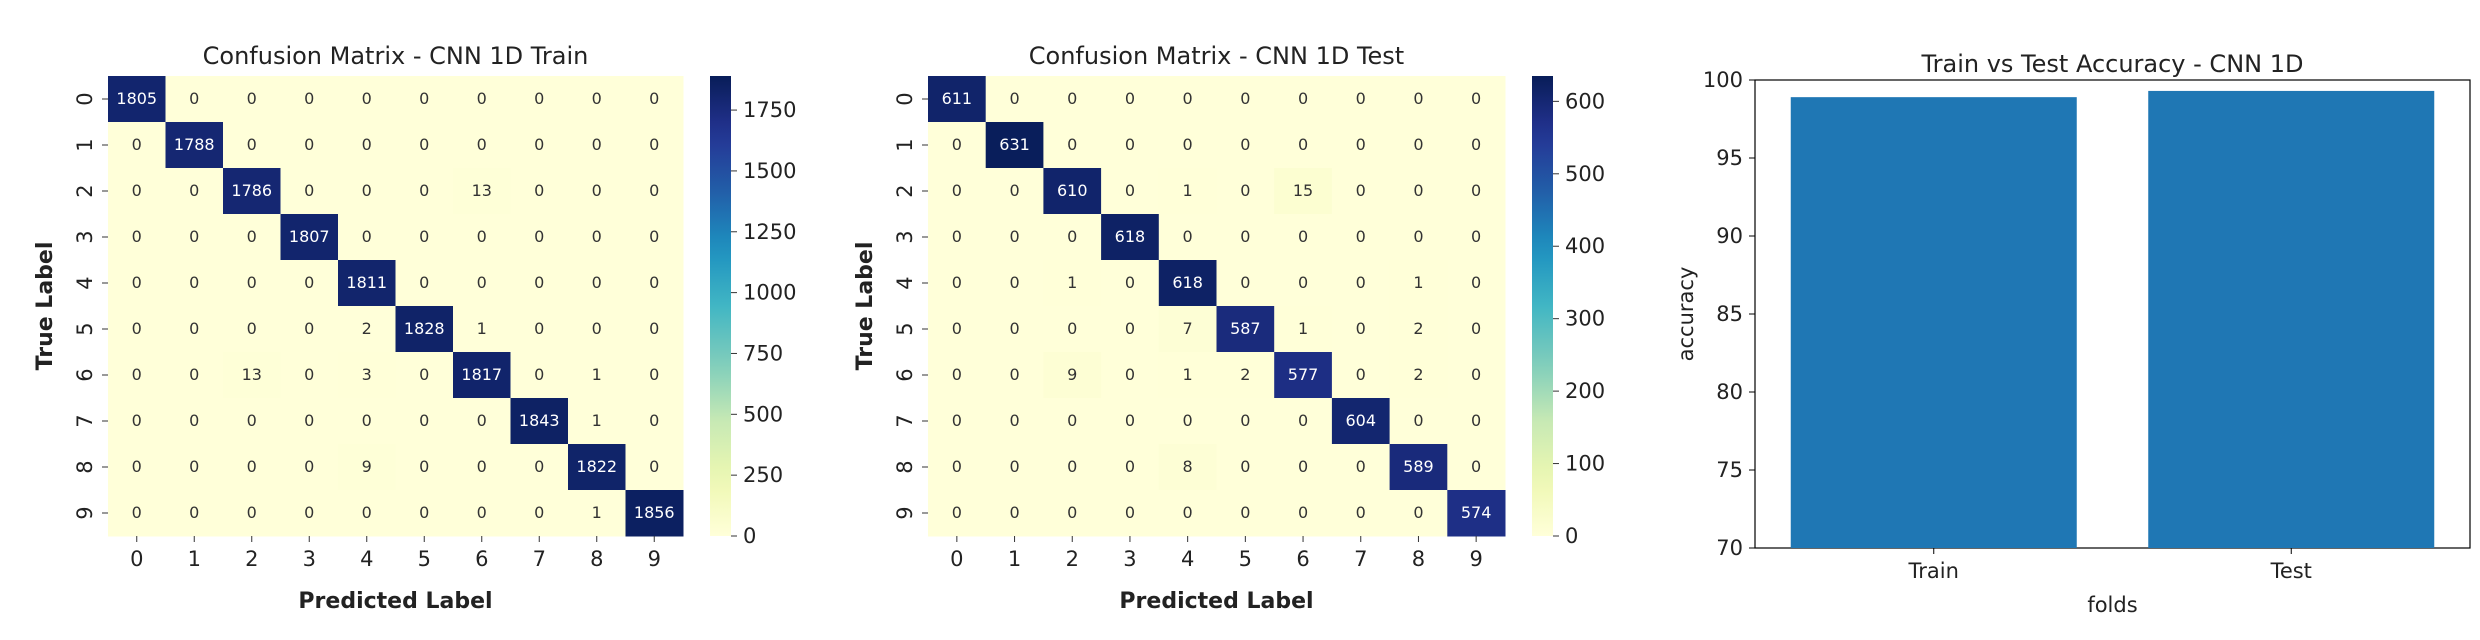  Describe the element at coordinates (309, 559) in the screenshot. I see `x-tick-label: 3` at that location.